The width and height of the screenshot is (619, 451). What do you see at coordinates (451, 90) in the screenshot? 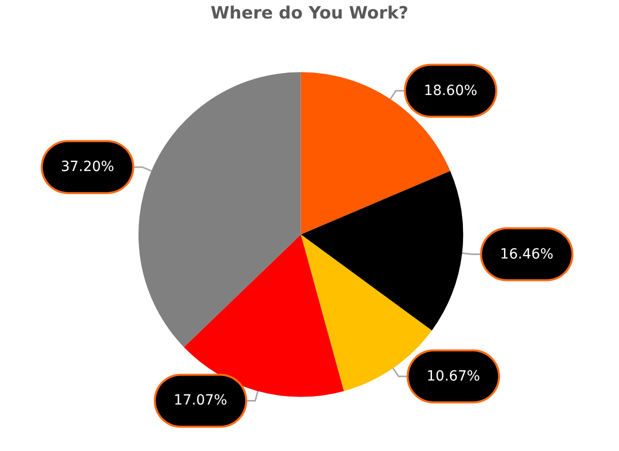
I see `data-label: 18.60%` at bounding box center [451, 90].